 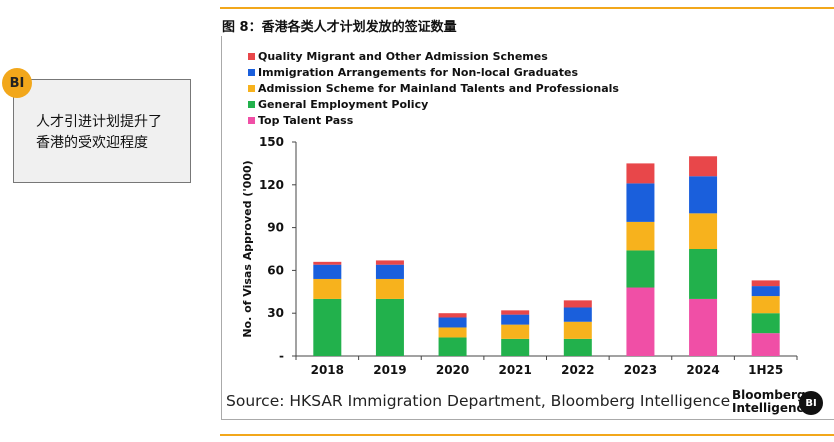 What do you see at coordinates (452, 370) in the screenshot?
I see `x-tick-label: 2020` at bounding box center [452, 370].